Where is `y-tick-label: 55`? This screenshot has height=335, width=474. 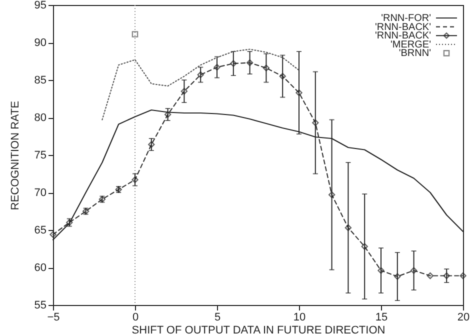 y-tick-label: 55 is located at coordinates (40, 306).